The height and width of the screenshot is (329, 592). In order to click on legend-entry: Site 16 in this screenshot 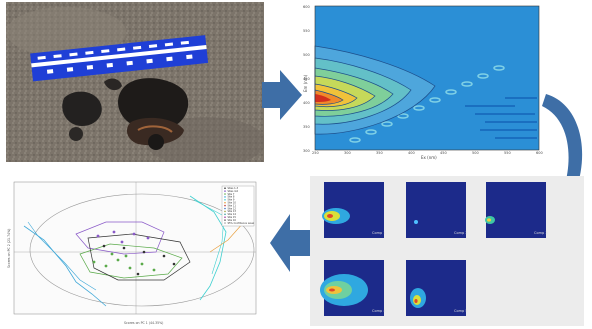, I will do `click(232, 220)`.